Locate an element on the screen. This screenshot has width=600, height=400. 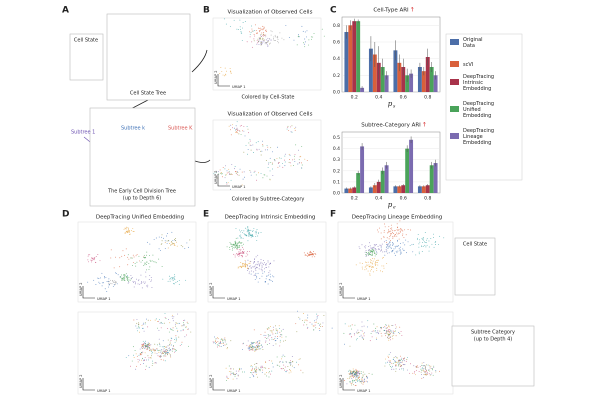
legend-subtitle: (up to Depth 4) is located at coordinates (493, 340).